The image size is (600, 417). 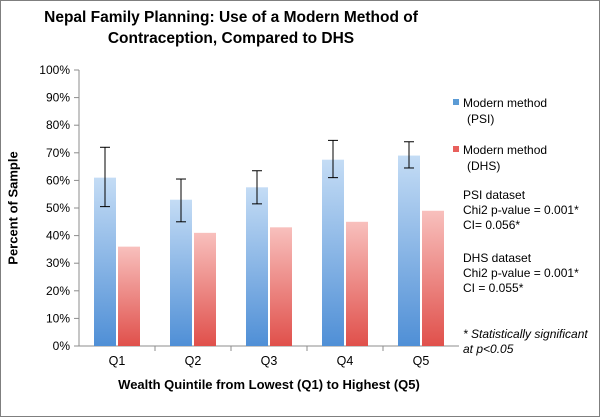 What do you see at coordinates (269, 361) in the screenshot?
I see `x-tick-label: Q3` at bounding box center [269, 361].